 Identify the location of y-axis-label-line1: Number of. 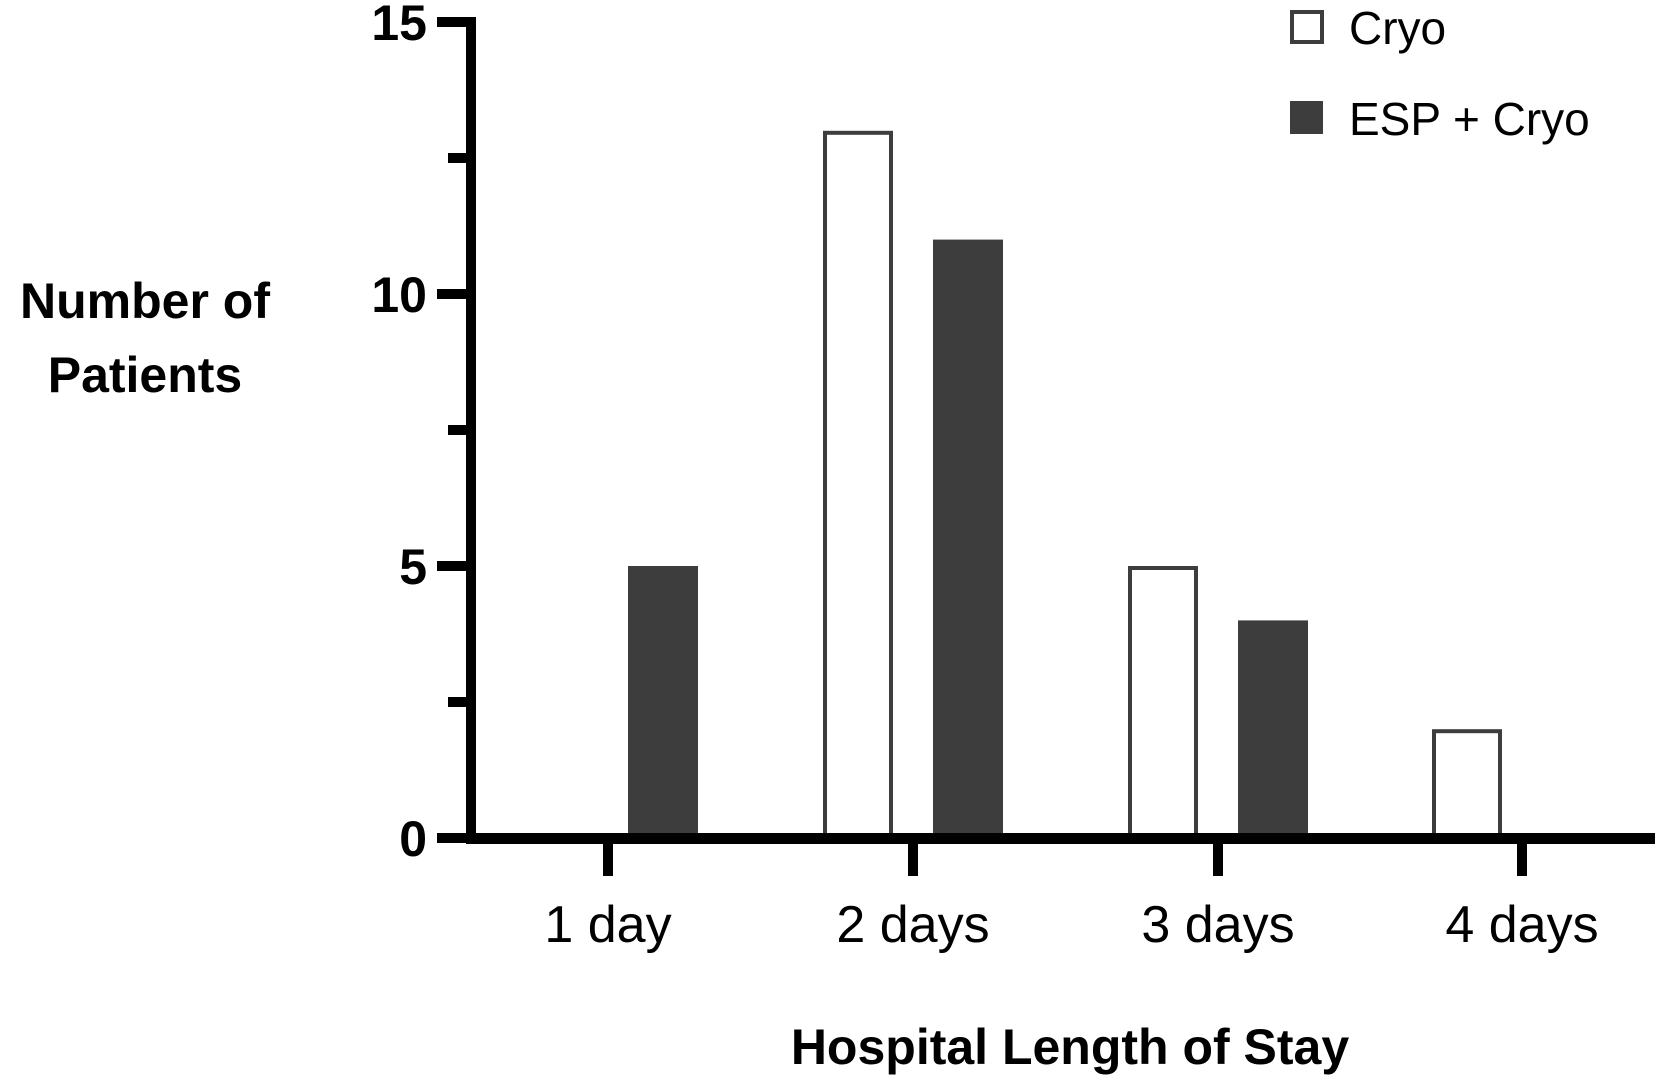
(145, 301).